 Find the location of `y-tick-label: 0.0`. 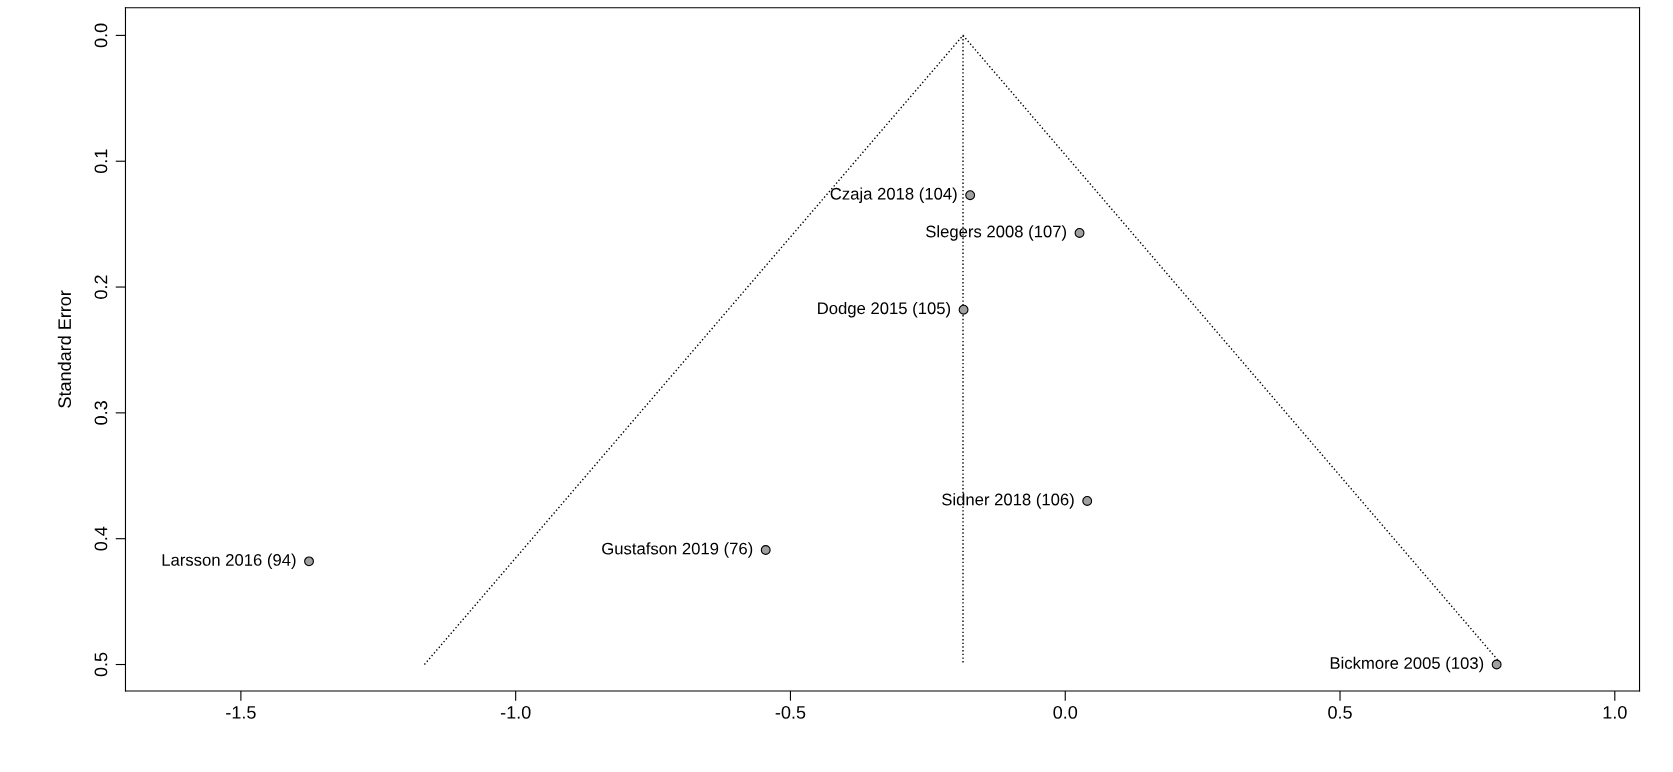

y-tick-label: 0.0 is located at coordinates (101, 35).